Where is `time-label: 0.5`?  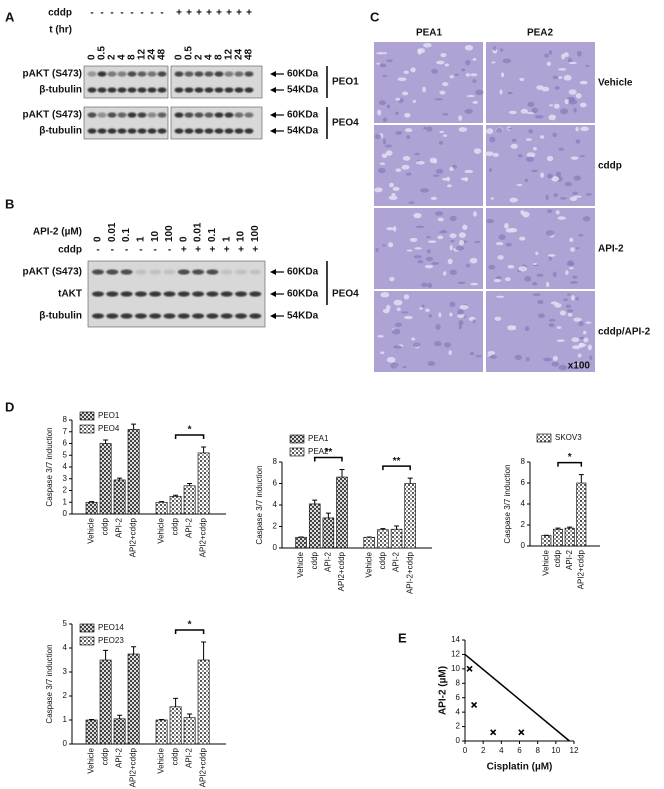 time-label: 0.5 is located at coordinates (189, 53).